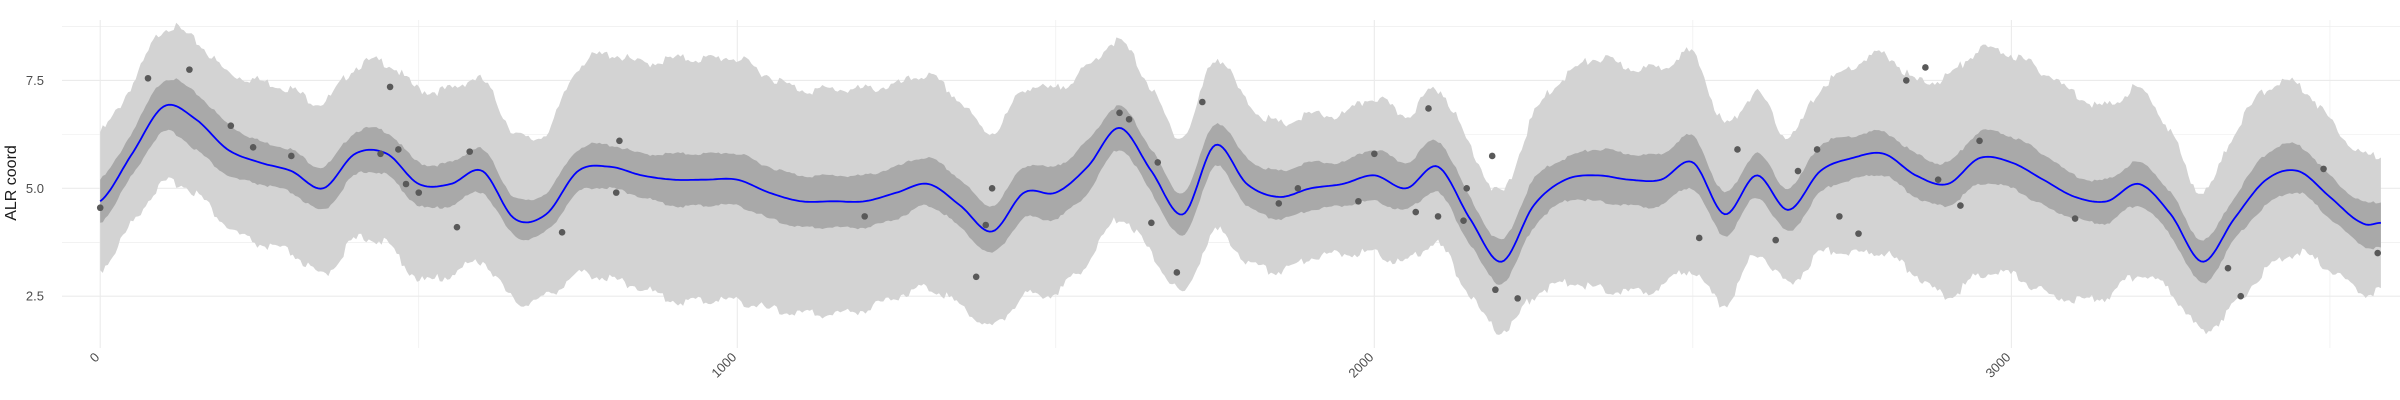 The image size is (2400, 400). Describe the element at coordinates (11, 183) in the screenshot. I see `y-axis-title: ALR coord` at that location.